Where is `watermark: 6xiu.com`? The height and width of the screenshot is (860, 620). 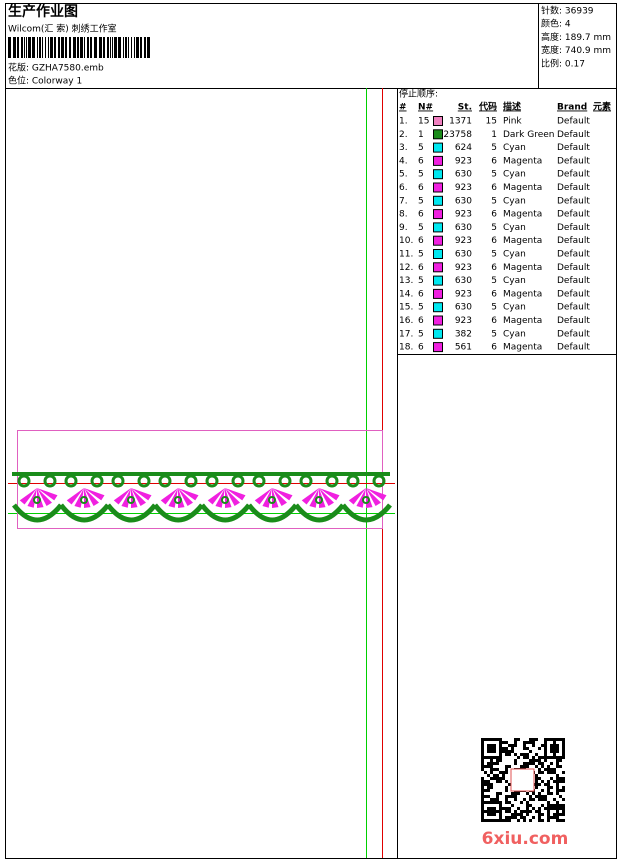 watermark: 6xiu.com is located at coordinates (525, 839).